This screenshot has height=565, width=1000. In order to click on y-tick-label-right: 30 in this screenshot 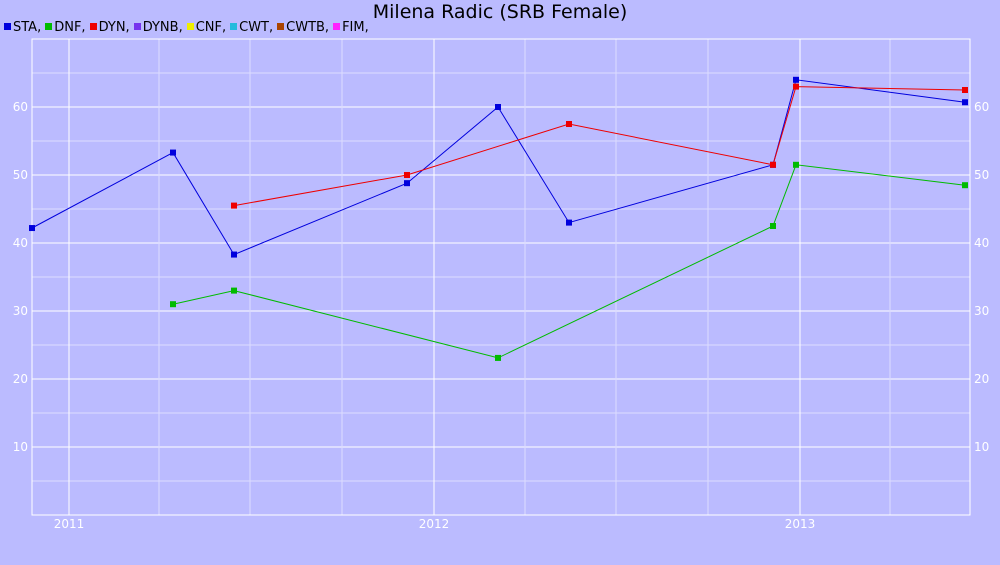, I will do `click(981, 311)`.